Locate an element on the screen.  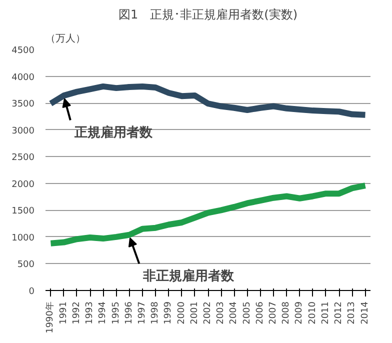
x-tick-label: 2007 is located at coordinates (273, 313).